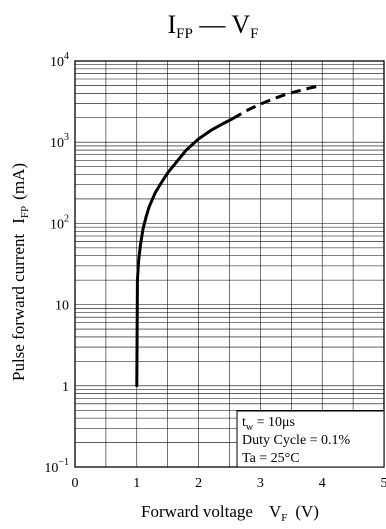 This screenshot has width=386, height=529. What do you see at coordinates (185, 252) in the screenshot?
I see `series-line-solid` at bounding box center [185, 252].